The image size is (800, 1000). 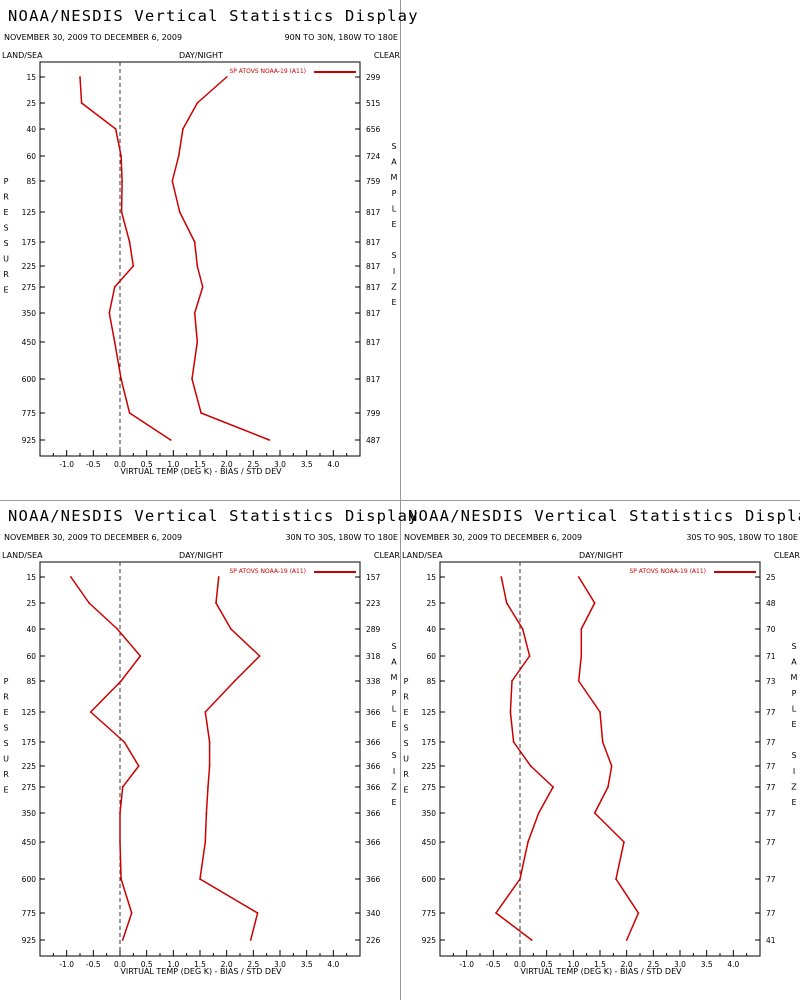 I want to click on sample-size-value: 338, so click(x=373, y=681).